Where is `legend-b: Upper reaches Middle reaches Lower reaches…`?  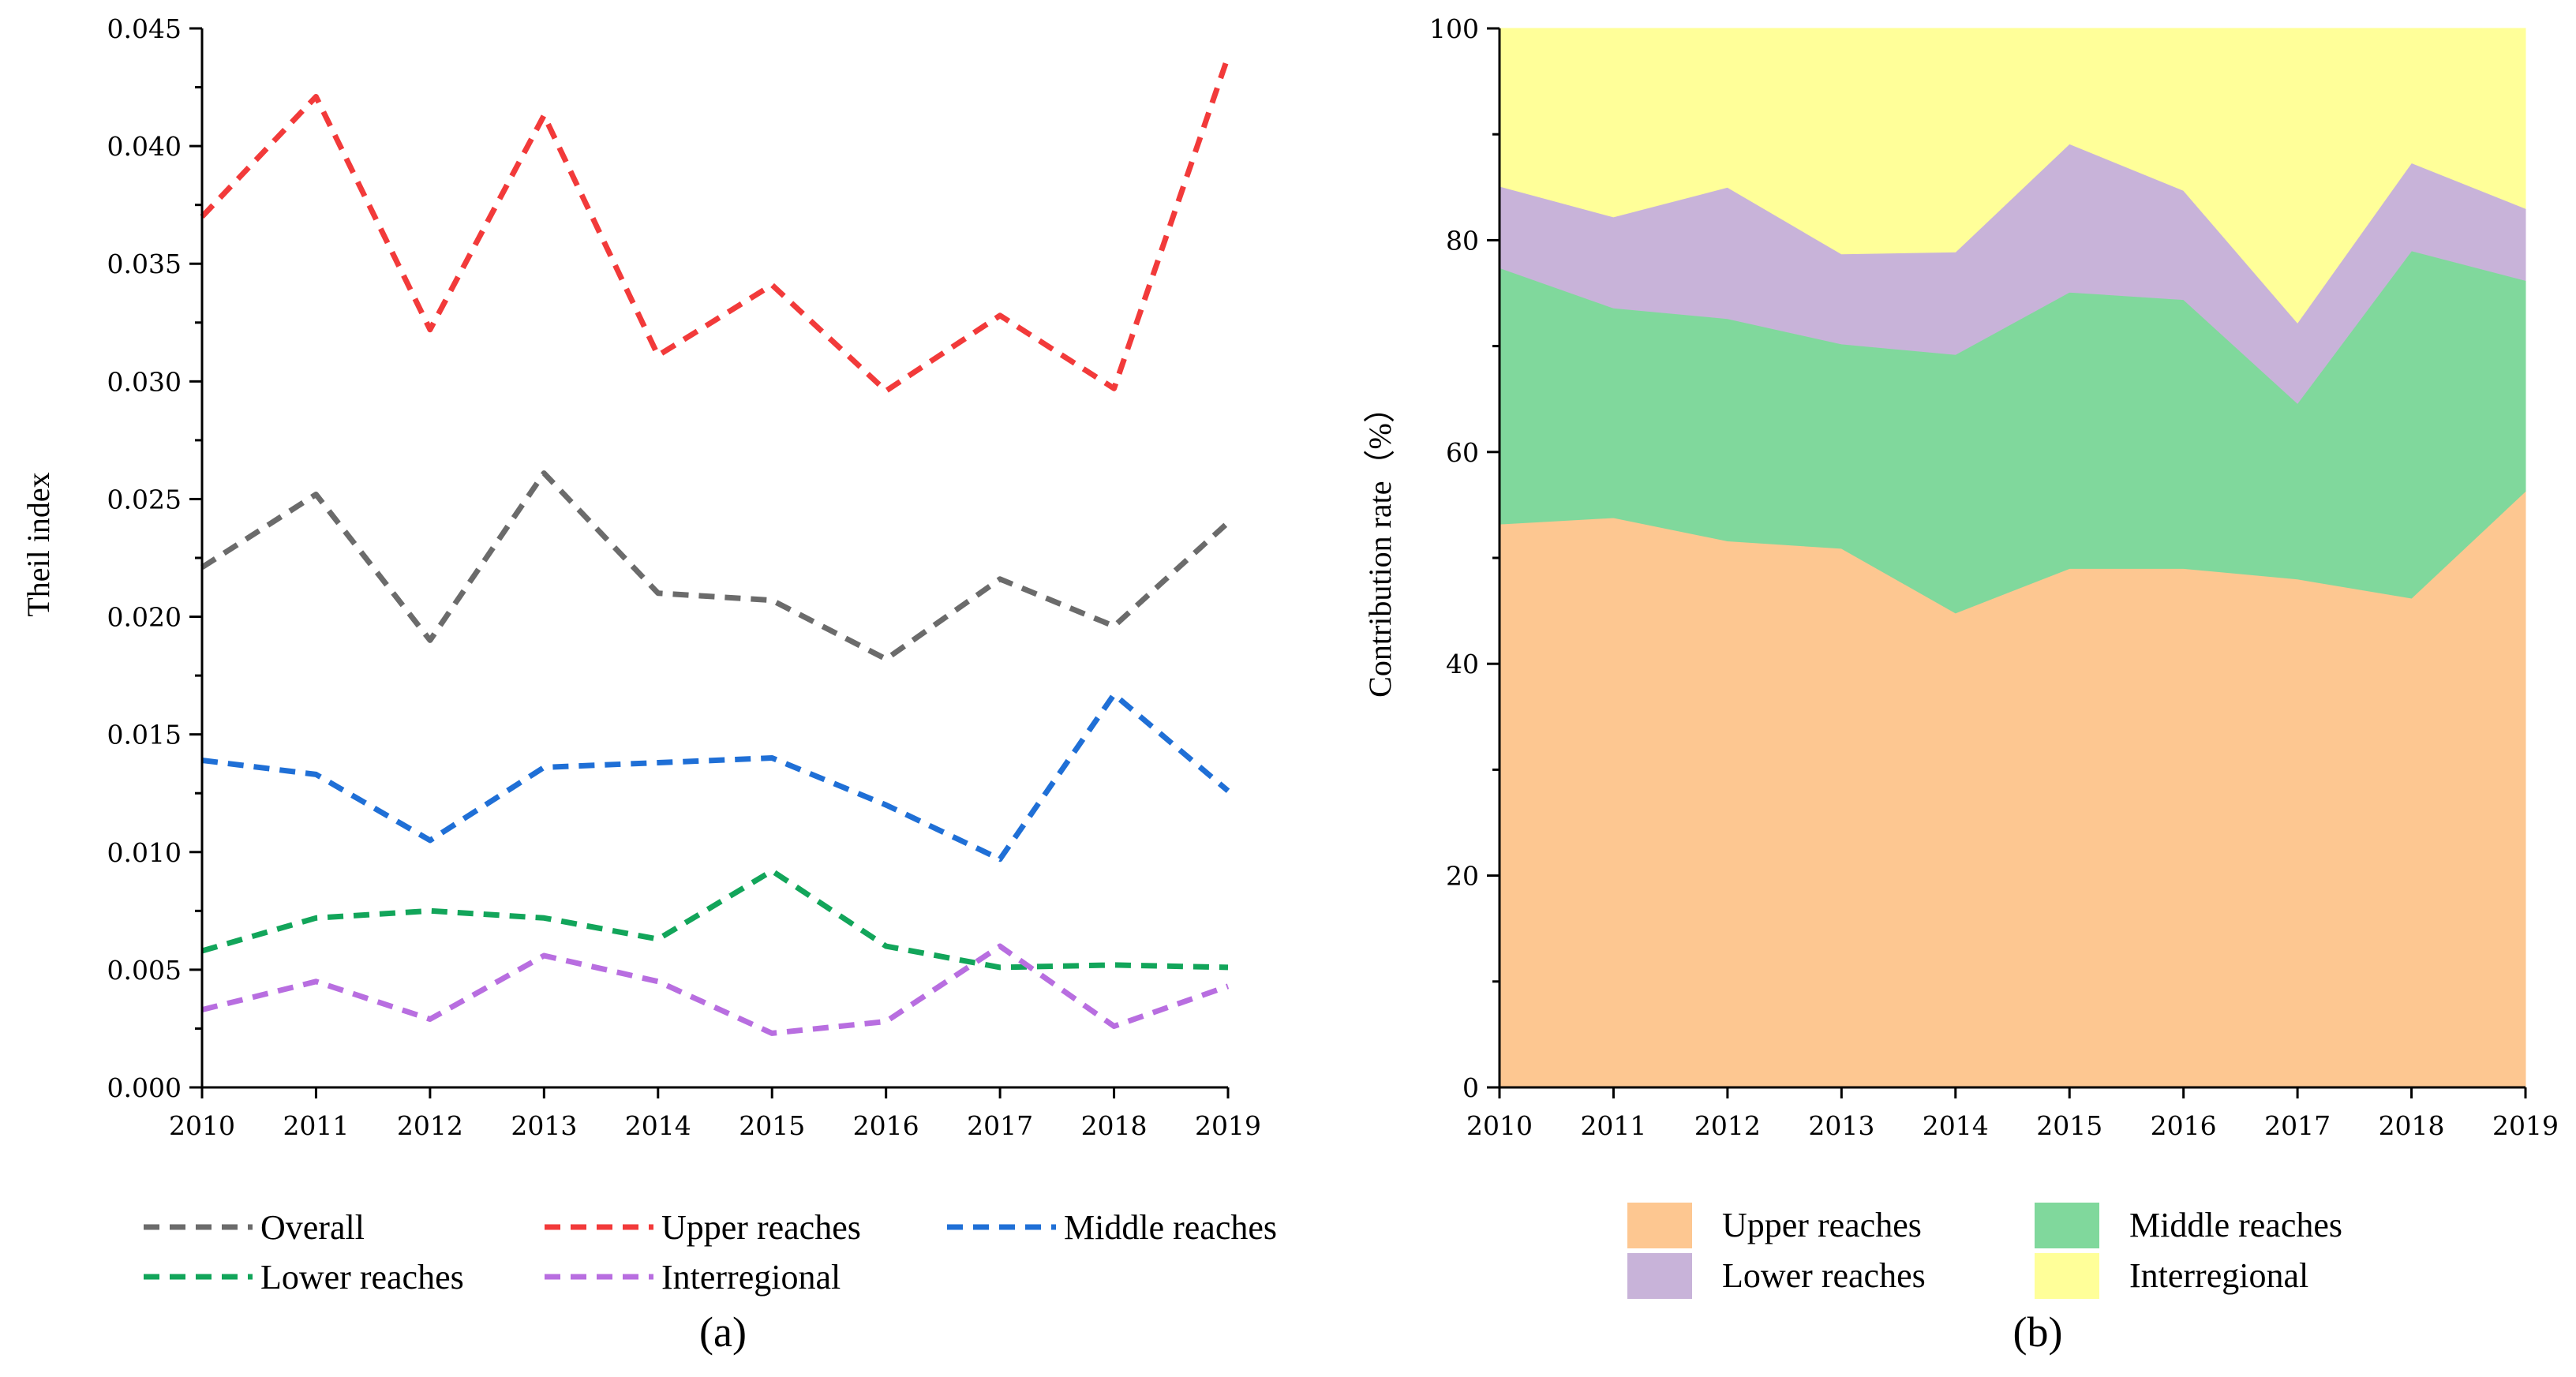 legend-b: Upper reaches Middle reaches Lower reaches… is located at coordinates (1984, 1251).